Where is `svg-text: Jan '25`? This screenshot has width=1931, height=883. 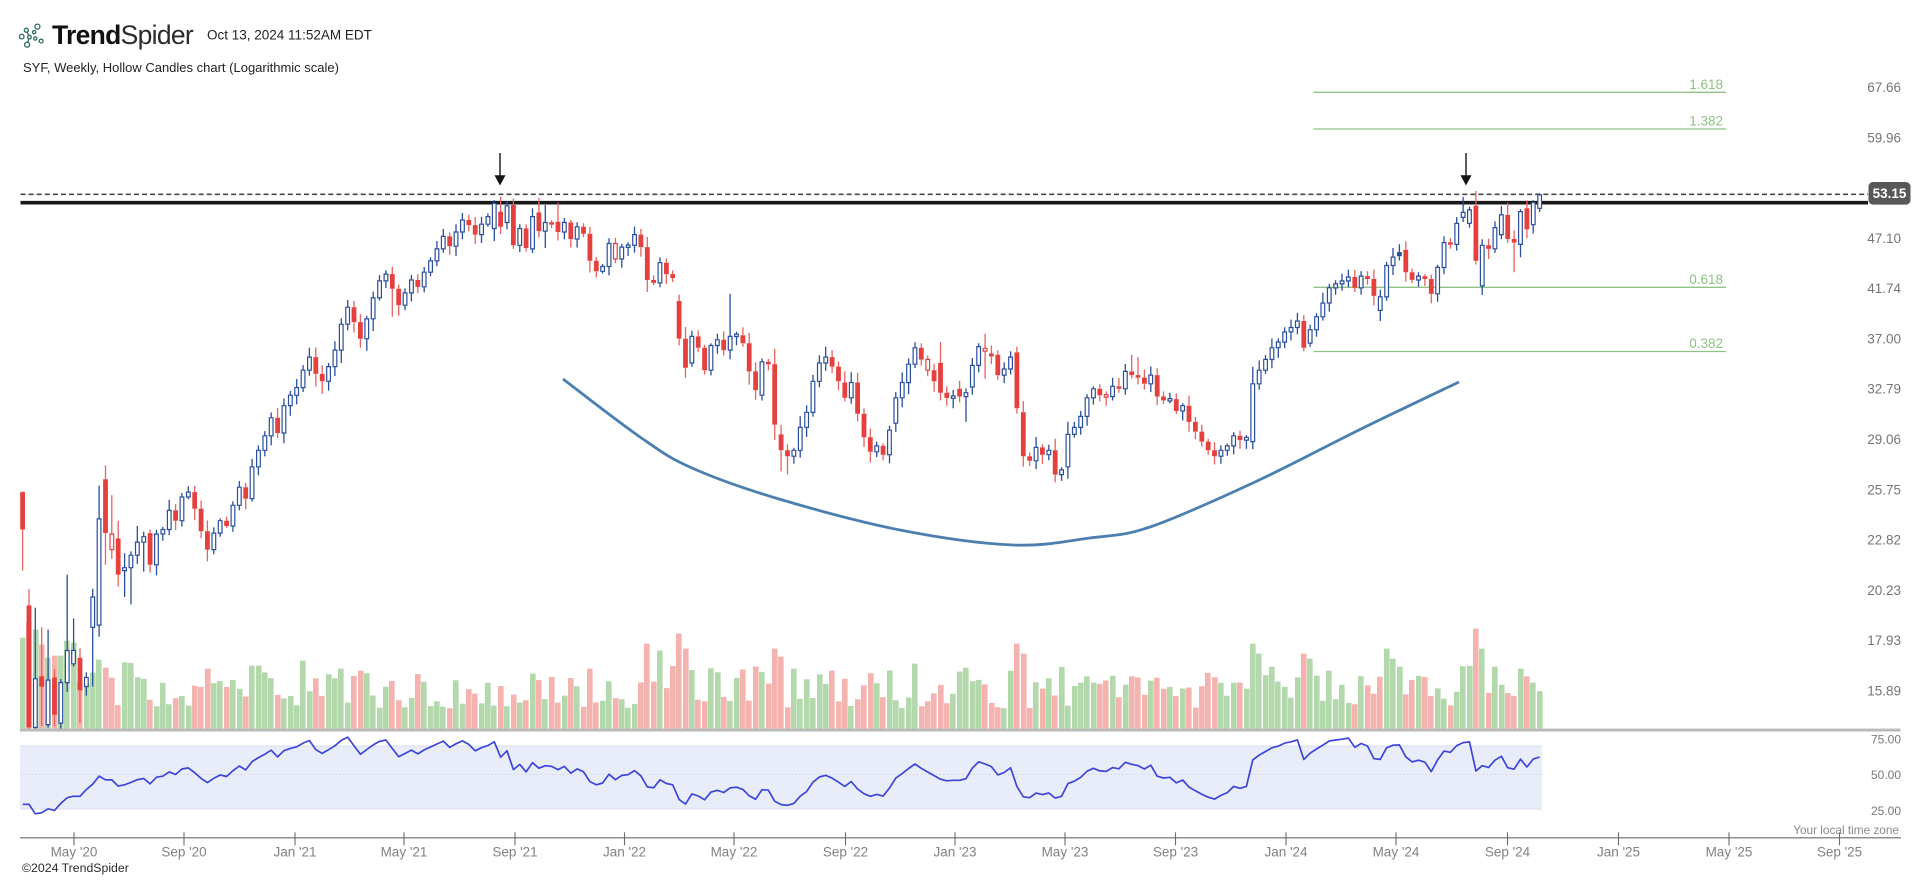 svg-text: Jan '25 is located at coordinates (1618, 852).